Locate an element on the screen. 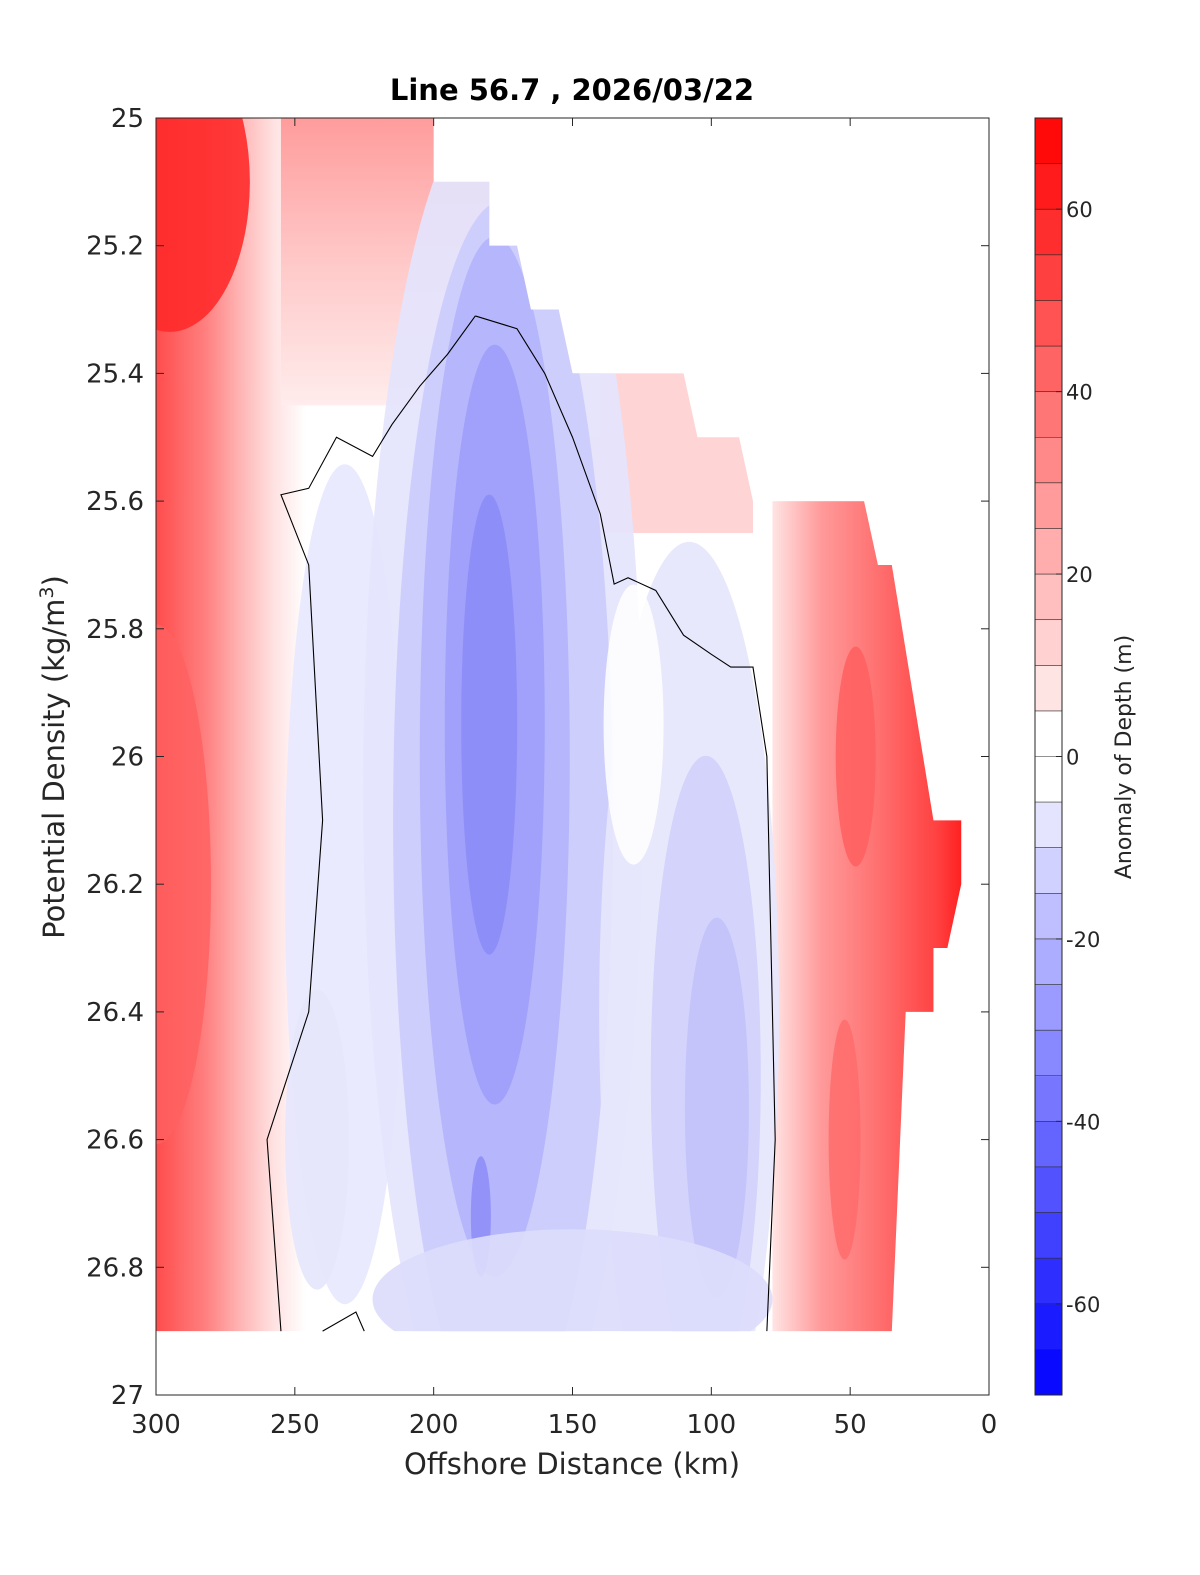  coastal-positive-core is located at coordinates (855, 756).